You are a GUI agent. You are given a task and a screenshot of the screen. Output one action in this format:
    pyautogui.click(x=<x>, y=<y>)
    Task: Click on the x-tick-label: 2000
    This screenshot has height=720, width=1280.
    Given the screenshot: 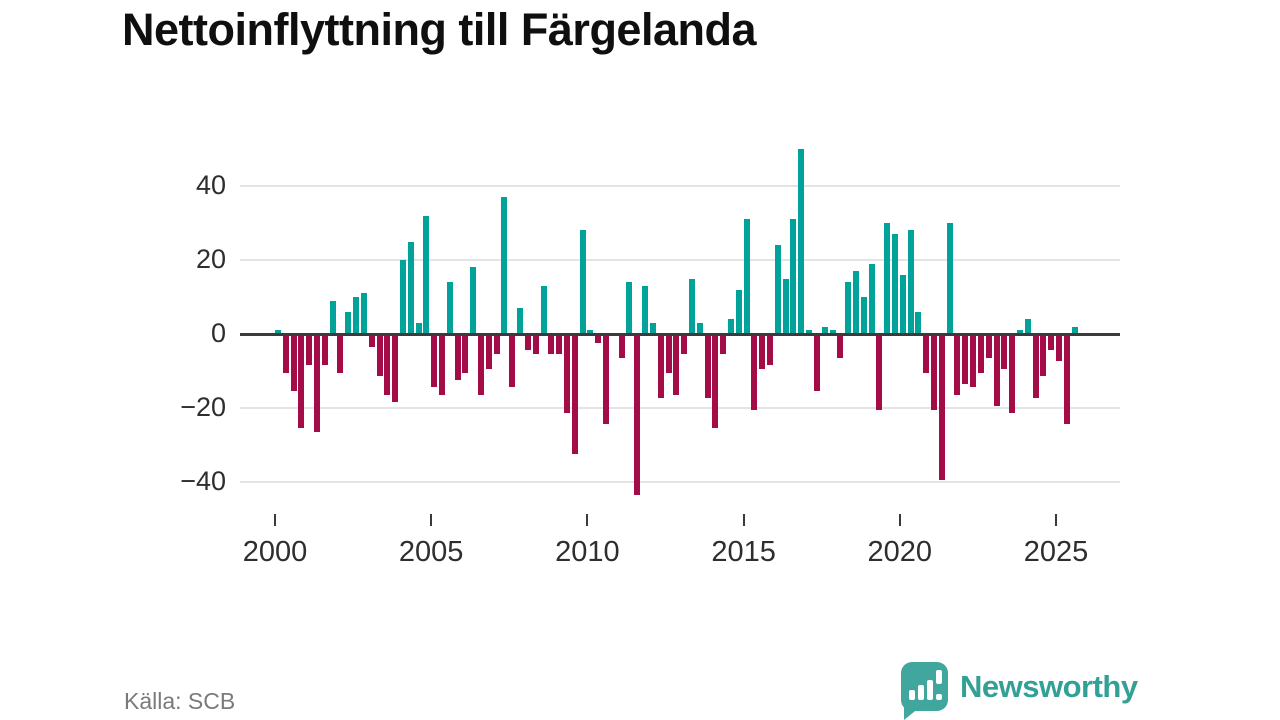 What is the action you would take?
    pyautogui.click(x=275, y=552)
    